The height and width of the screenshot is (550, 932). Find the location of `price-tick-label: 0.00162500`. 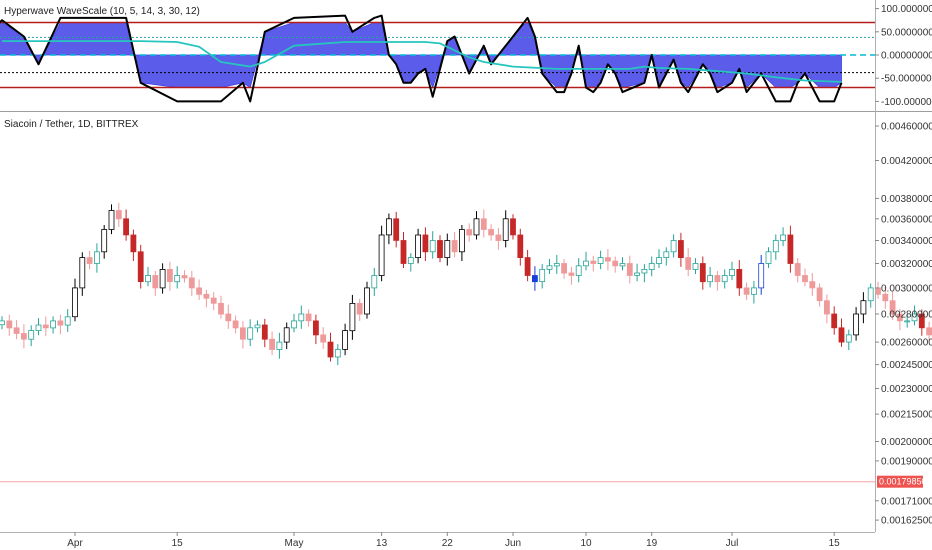

price-tick-label: 0.00162500 is located at coordinates (906, 521).